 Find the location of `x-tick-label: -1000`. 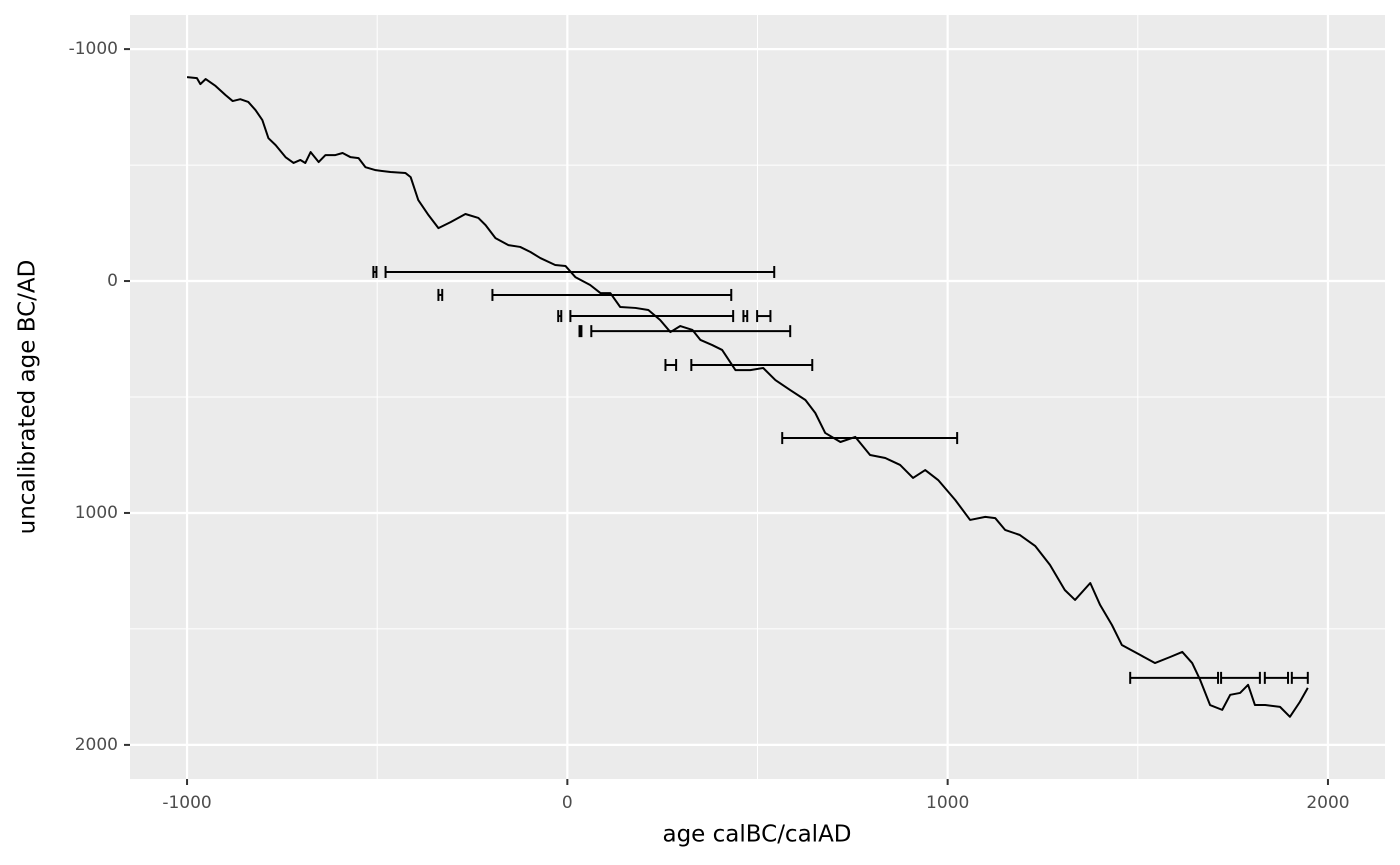

x-tick-label: -1000 is located at coordinates (186, 803).